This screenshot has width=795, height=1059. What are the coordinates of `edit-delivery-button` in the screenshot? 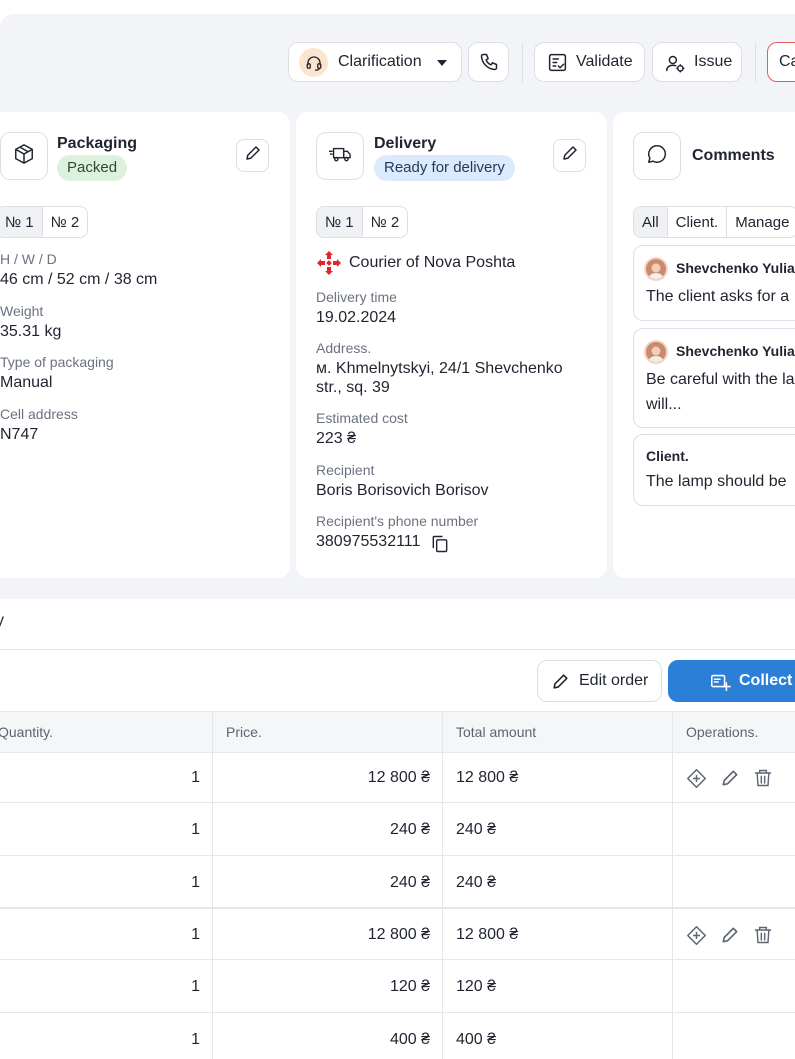 It's located at (569, 155).